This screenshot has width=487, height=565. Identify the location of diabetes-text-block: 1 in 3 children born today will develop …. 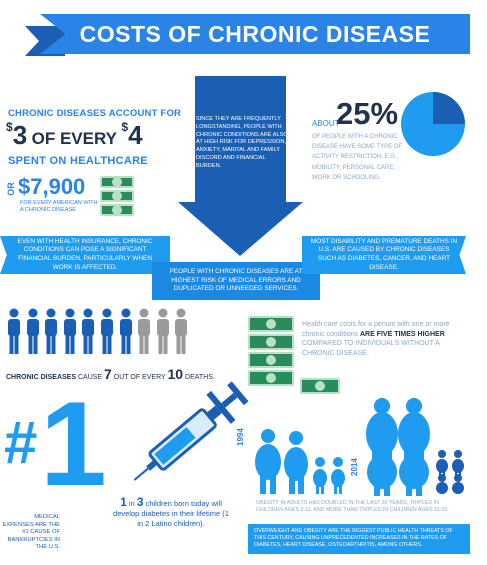
(171, 512).